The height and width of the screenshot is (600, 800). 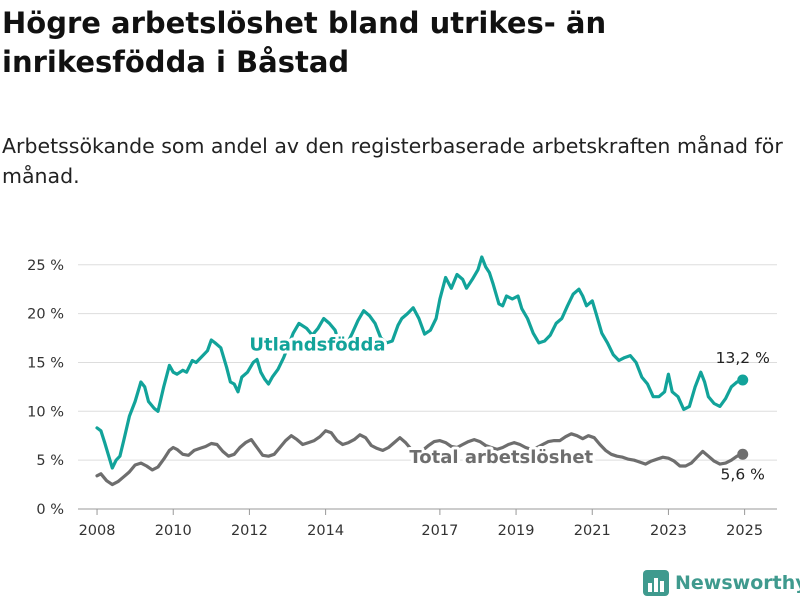 What do you see at coordinates (249, 531) in the screenshot?
I see `x-tick-label: 2012` at bounding box center [249, 531].